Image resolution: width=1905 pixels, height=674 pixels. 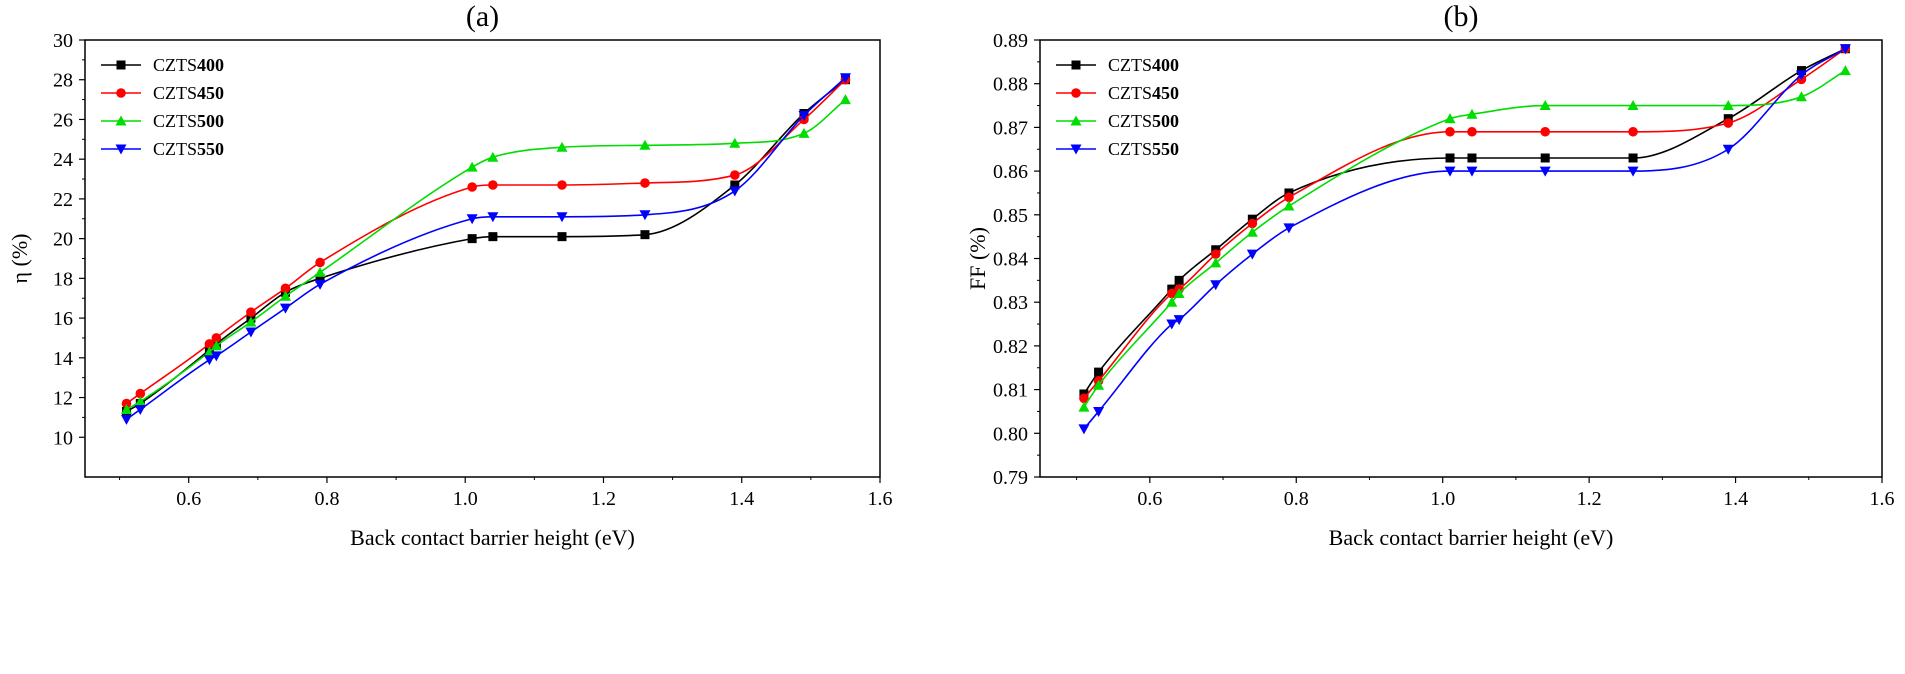 What do you see at coordinates (1010, 85) in the screenshot?
I see `y-tick-label: 0.88` at bounding box center [1010, 85].